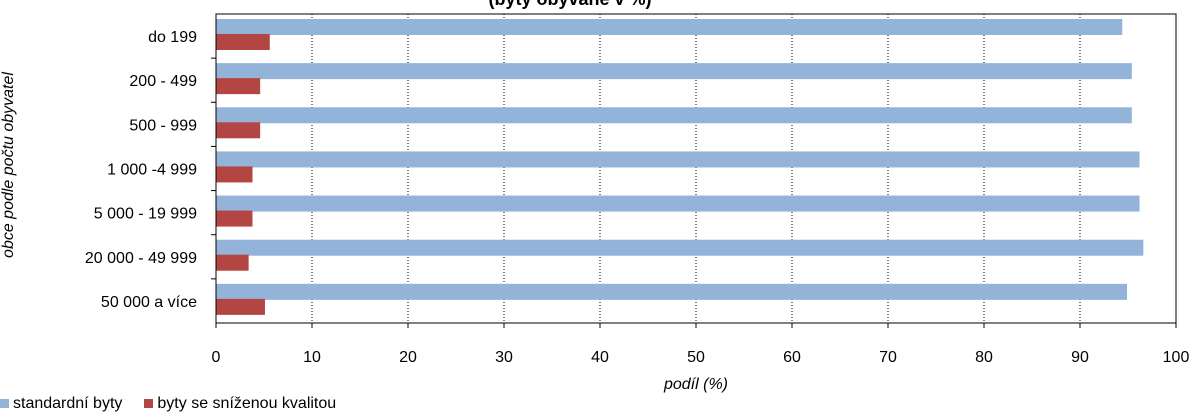 The height and width of the screenshot is (414, 1193). What do you see at coordinates (792, 357) in the screenshot?
I see `x-tick-label-60: 60` at bounding box center [792, 357].